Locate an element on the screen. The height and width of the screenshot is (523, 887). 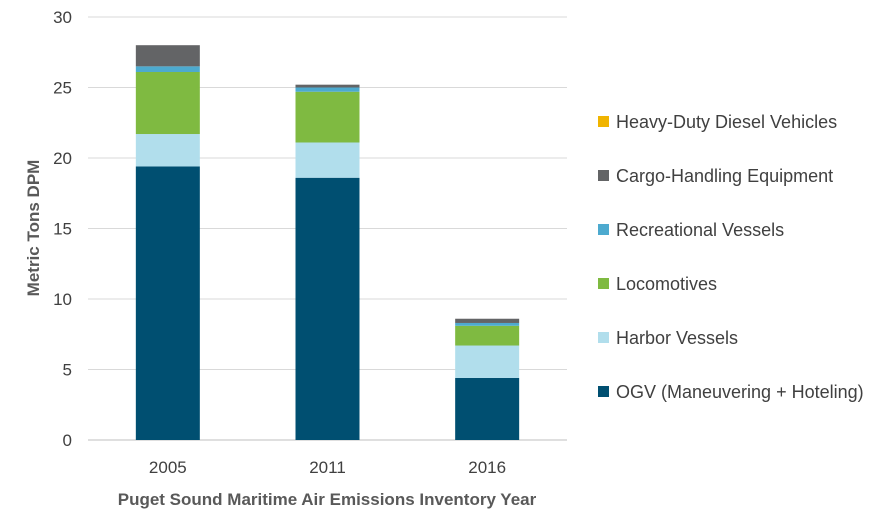
y-tick-label: 0 is located at coordinates (67, 440).